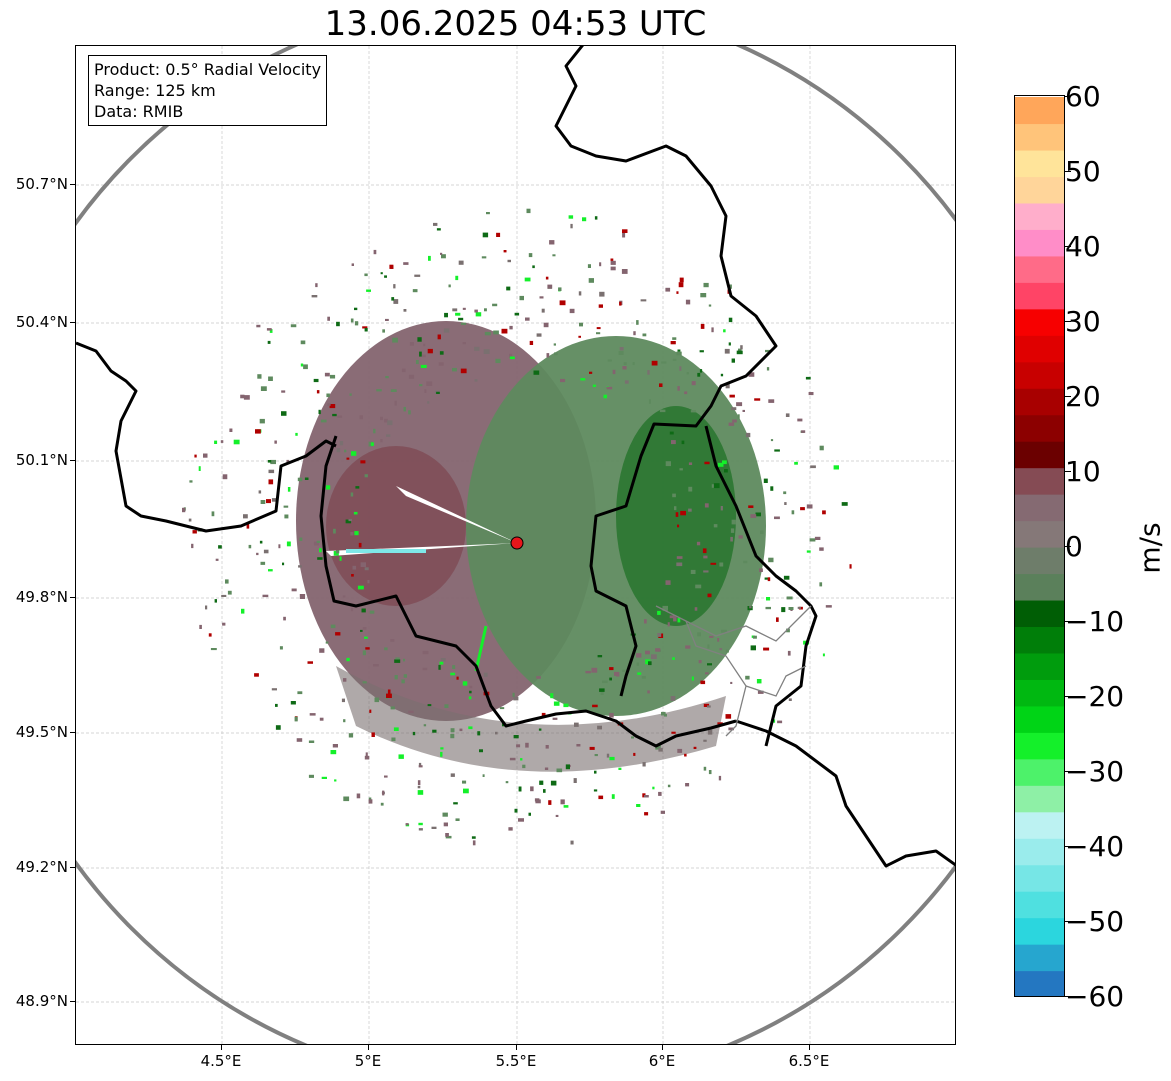 This screenshot has width=1171, height=1081. What do you see at coordinates (368, 1047) in the screenshot?
I see `lon-tick` at bounding box center [368, 1047].